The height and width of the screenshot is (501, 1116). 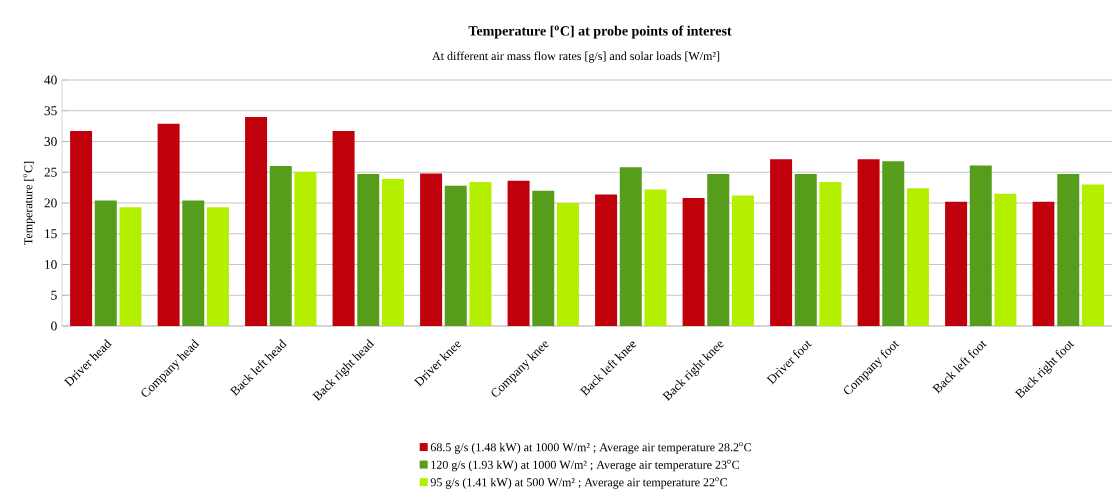 What do you see at coordinates (600, 32) in the screenshot?
I see `chart-title: Temperature [$^{o}$C] at probe points of interest` at bounding box center [600, 32].